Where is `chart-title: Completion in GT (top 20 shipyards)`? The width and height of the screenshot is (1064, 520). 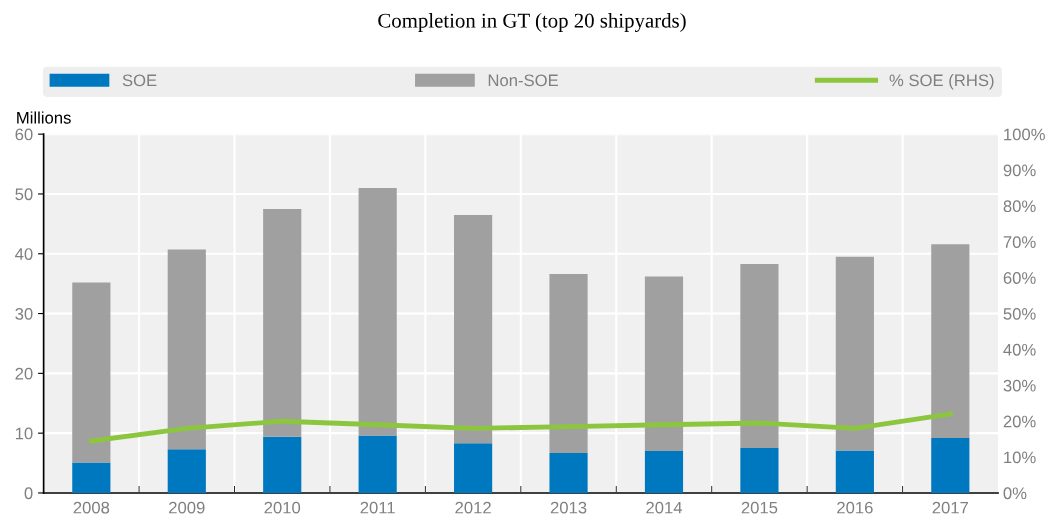
chart-title: Completion in GT (top 20 shipyards) is located at coordinates (532, 22).